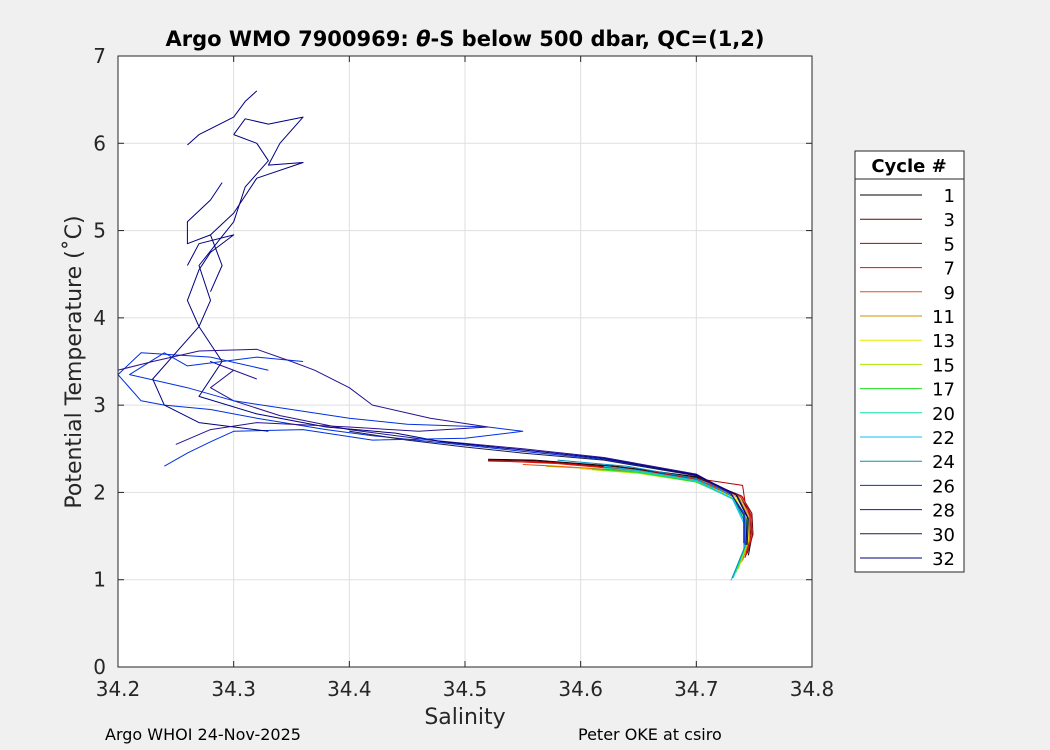 The height and width of the screenshot is (750, 1050). Describe the element at coordinates (949, 220) in the screenshot. I see `legend-label-cycle-3: 3` at that location.